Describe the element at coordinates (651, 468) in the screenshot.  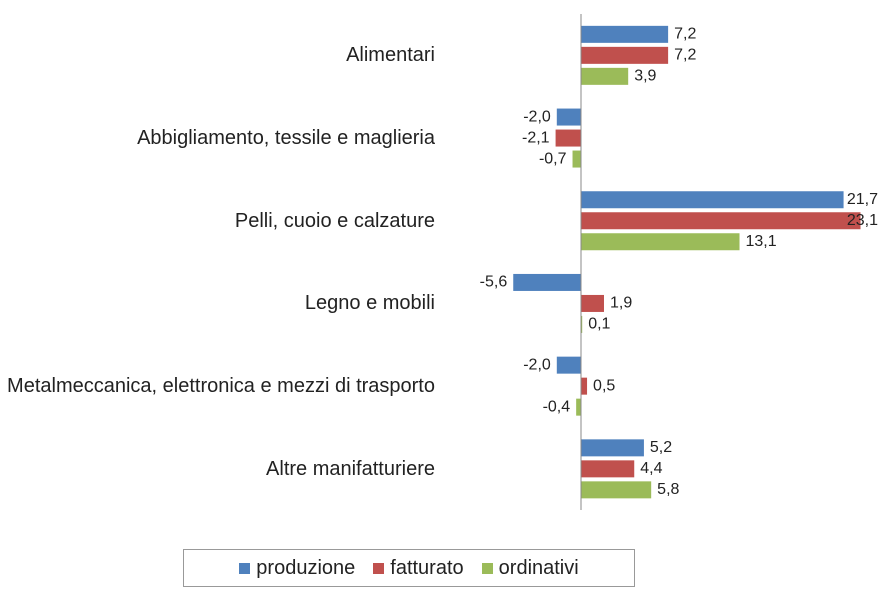
I see `value-label: 4,4` at that location.